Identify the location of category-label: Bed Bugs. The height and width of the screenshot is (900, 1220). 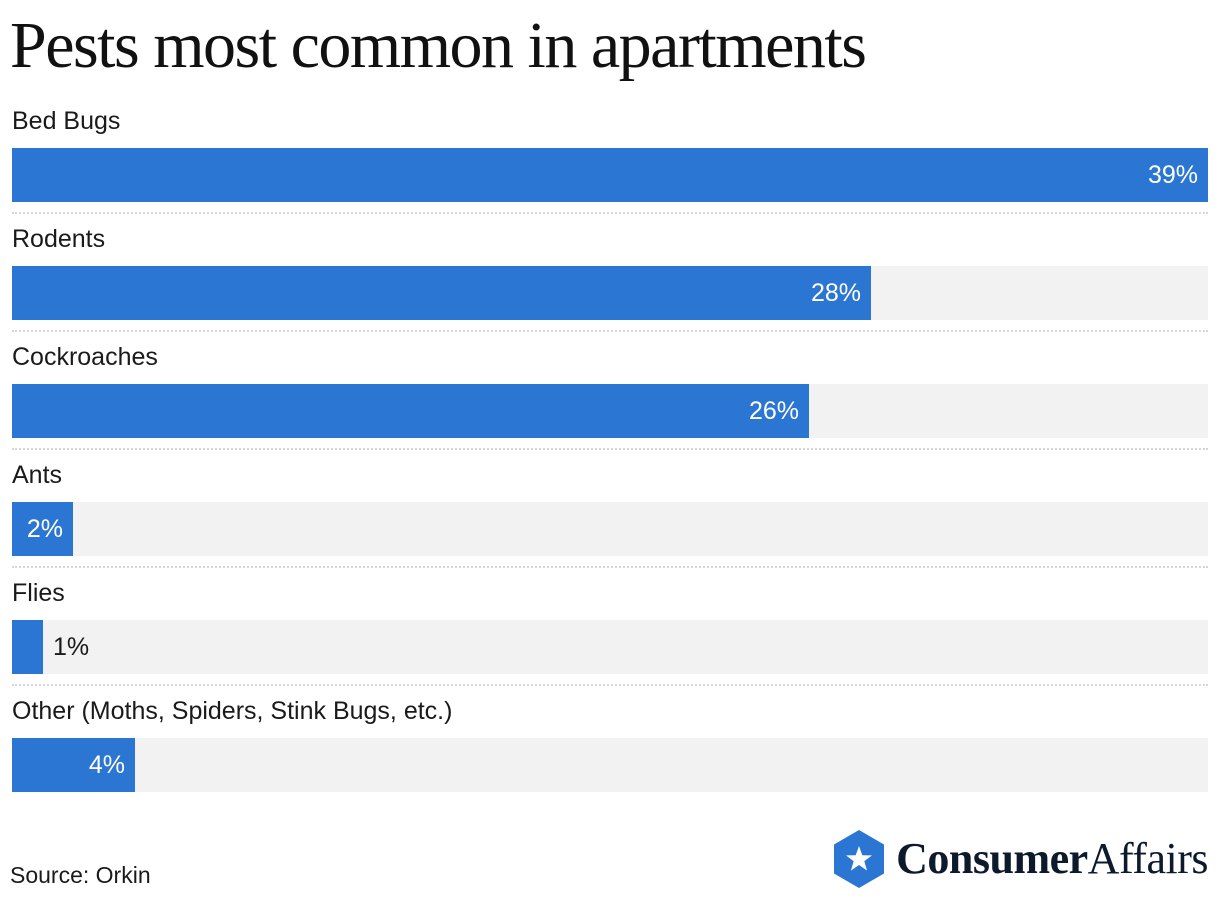
(66, 121).